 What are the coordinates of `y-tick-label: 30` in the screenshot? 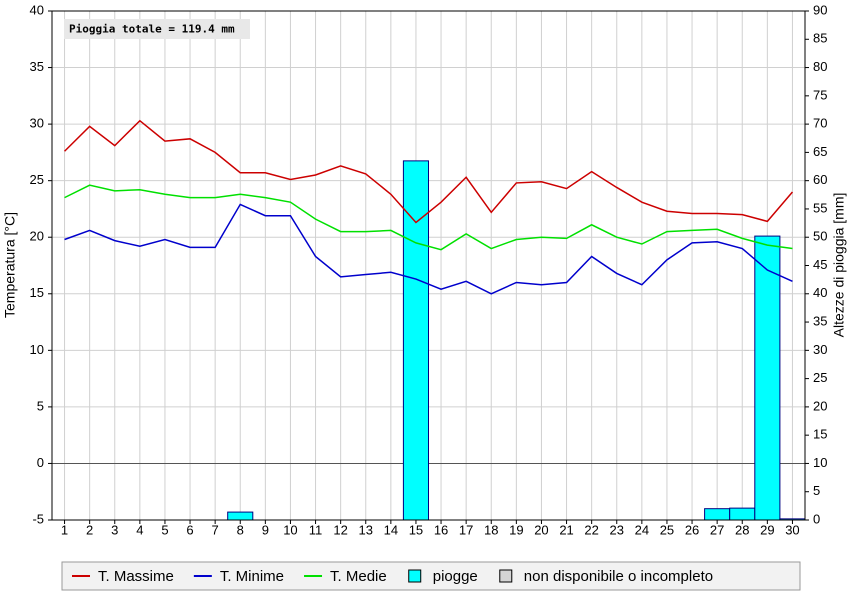 It's located at (37, 123).